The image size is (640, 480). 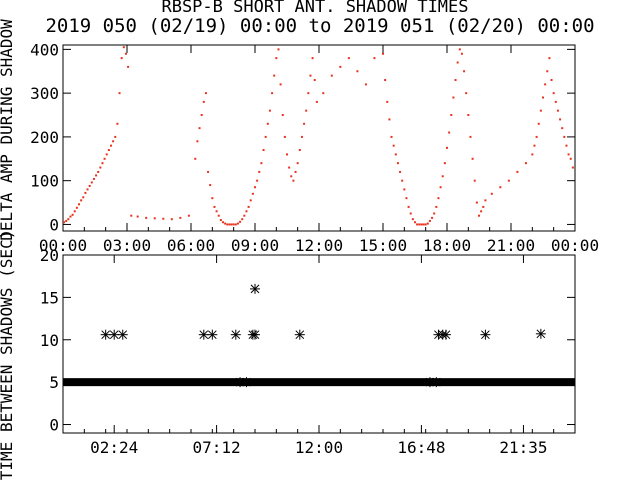 What do you see at coordinates (49, 255) in the screenshot?
I see `ytick-label: 20` at bounding box center [49, 255].